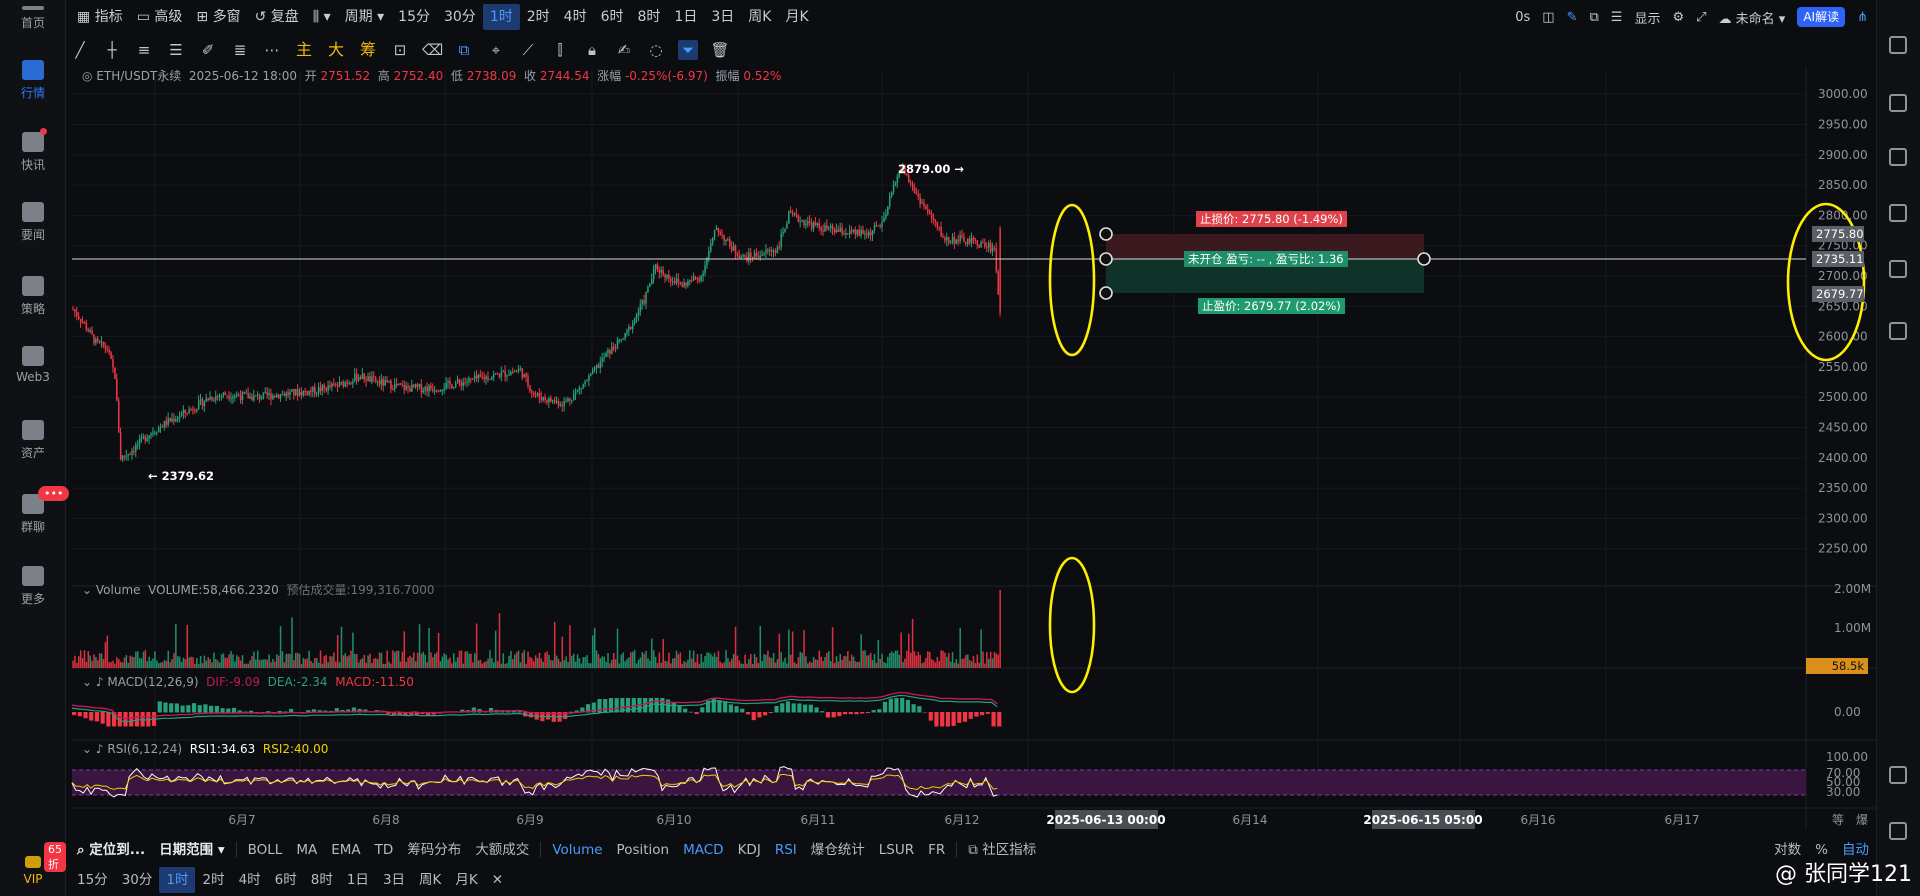 The image size is (1920, 896). I want to click on nav-item-0: 首页, so click(33, 18).